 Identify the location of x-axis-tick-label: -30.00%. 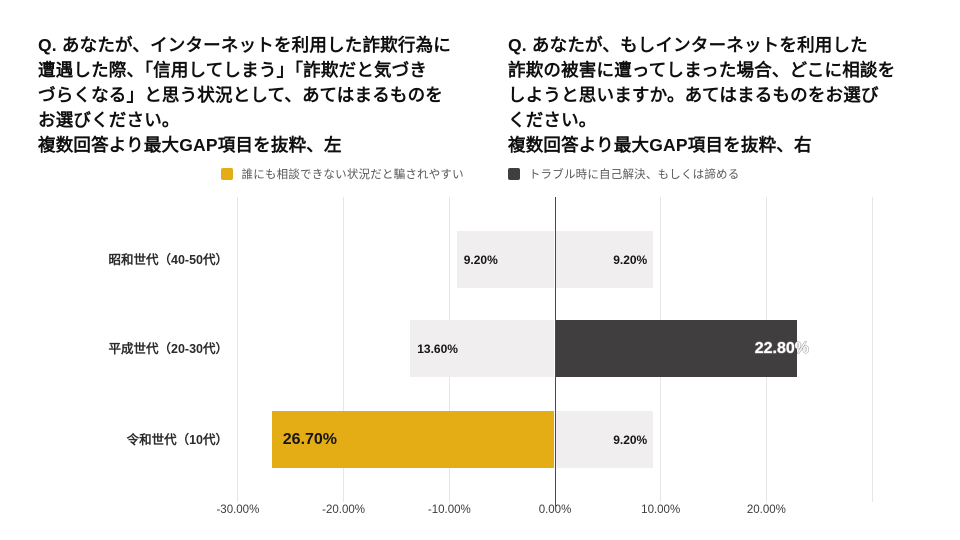
(238, 510).